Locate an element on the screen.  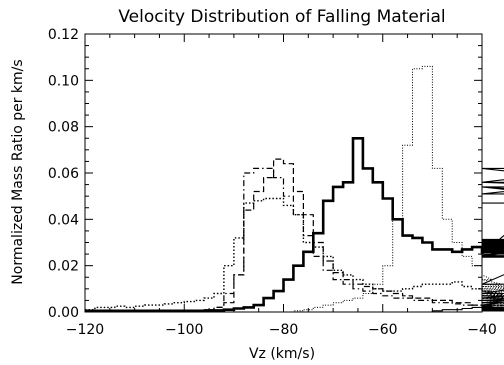
x-tick-label: −100 is located at coordinates (184, 330).